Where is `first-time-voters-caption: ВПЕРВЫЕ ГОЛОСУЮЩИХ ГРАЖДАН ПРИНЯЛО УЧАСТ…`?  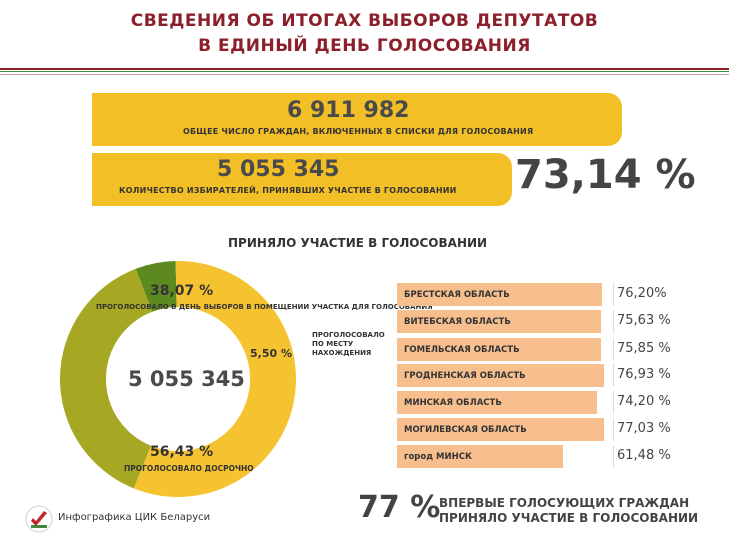 first-time-voters-caption: ВПЕРВЫЕ ГОЛОСУЮЩИХ ГРАЖДАН ПРИНЯЛО УЧАСТ… is located at coordinates (568, 511).